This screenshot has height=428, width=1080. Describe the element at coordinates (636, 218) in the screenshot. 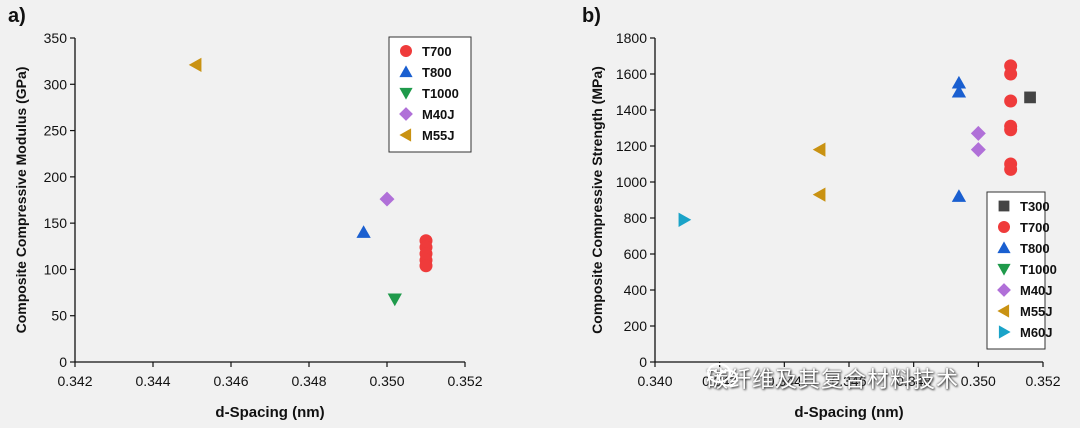

I see `y-tick-label: 800` at that location.